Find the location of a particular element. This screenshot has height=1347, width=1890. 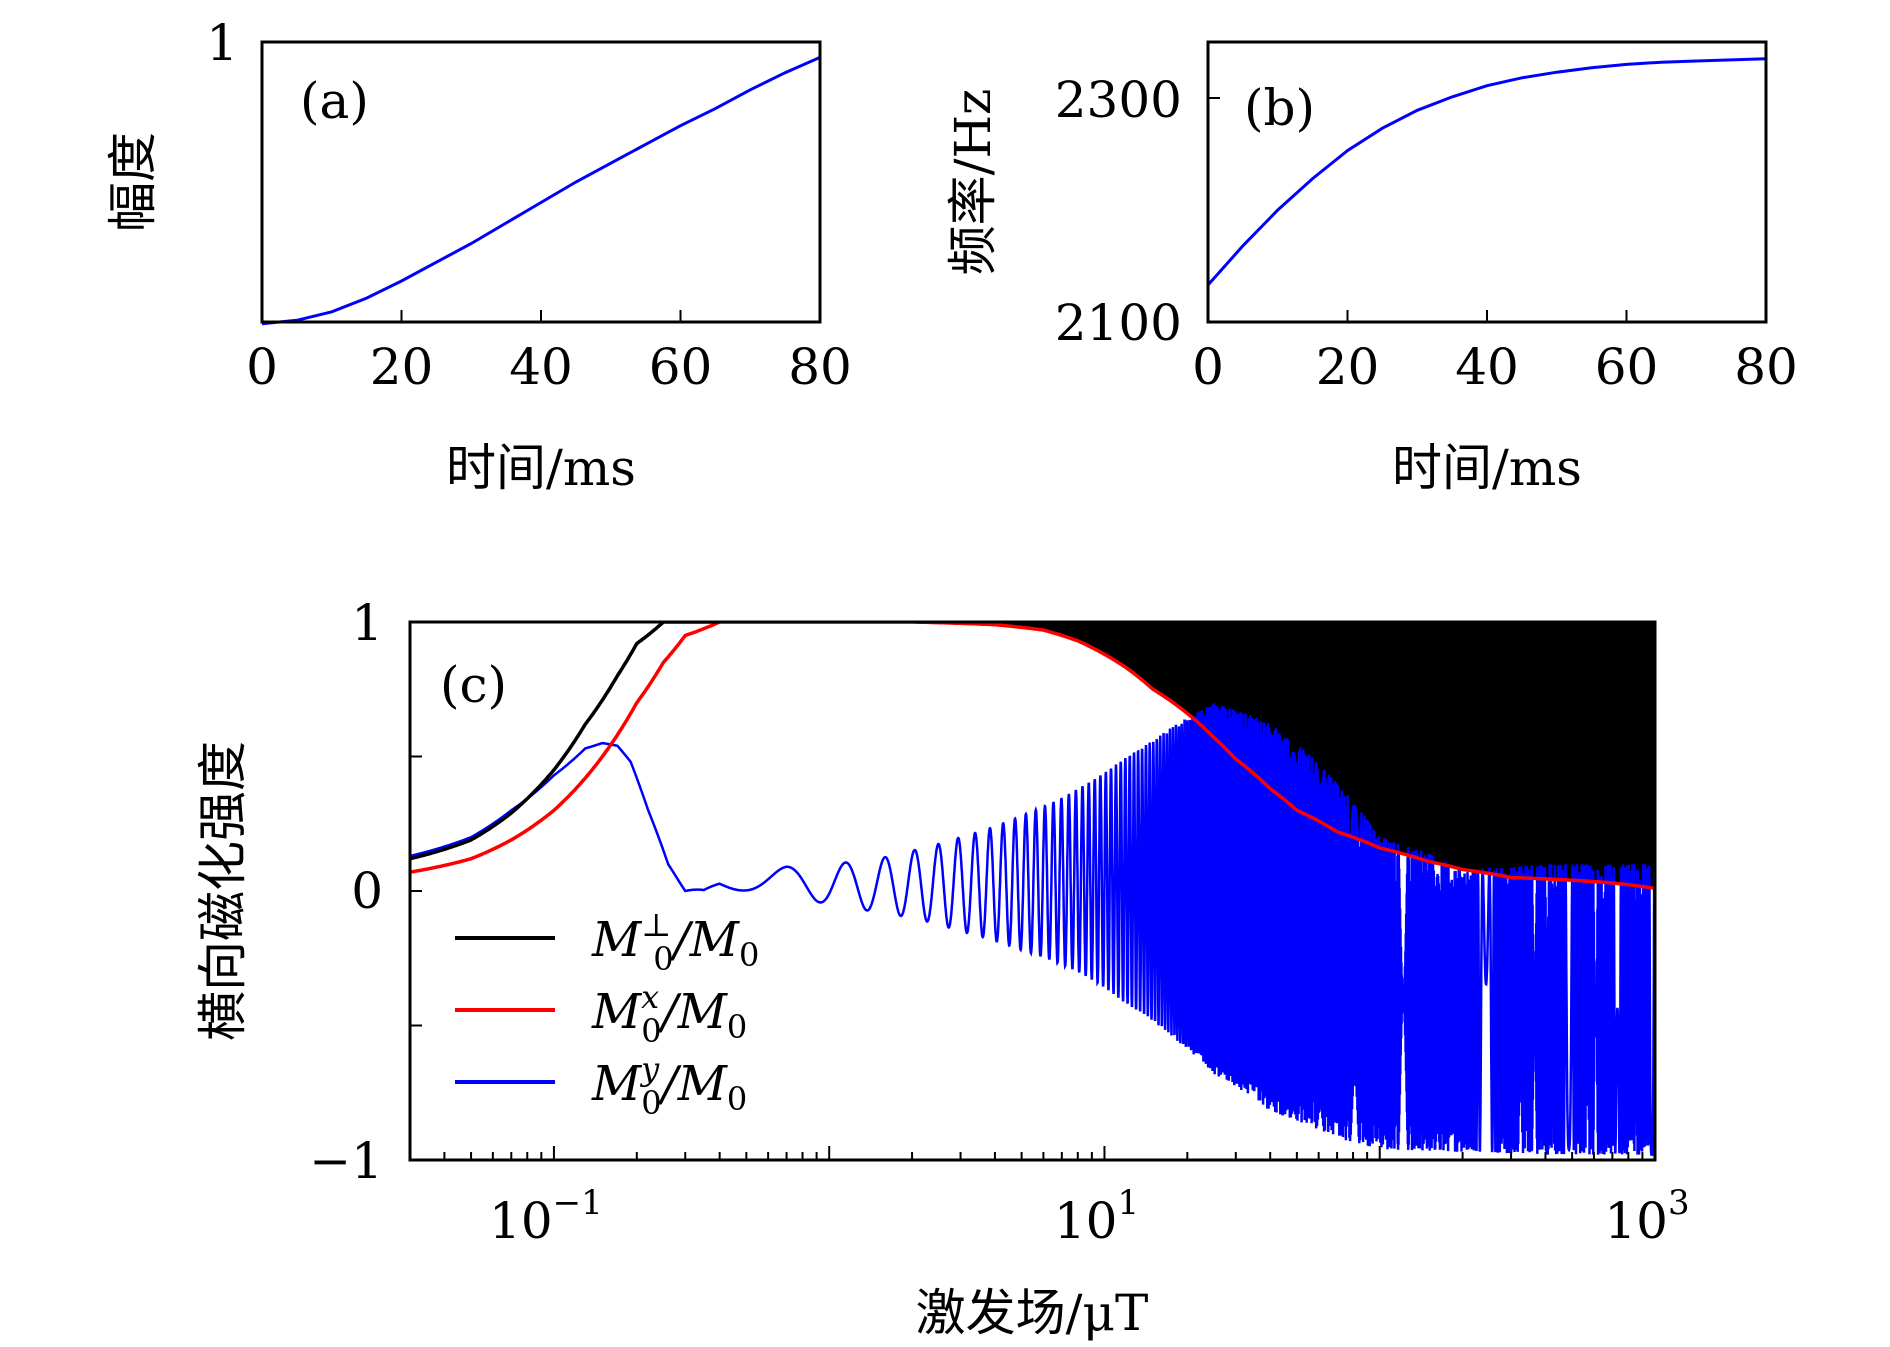

legend-y-tail: /M is located at coordinates (693, 1084).